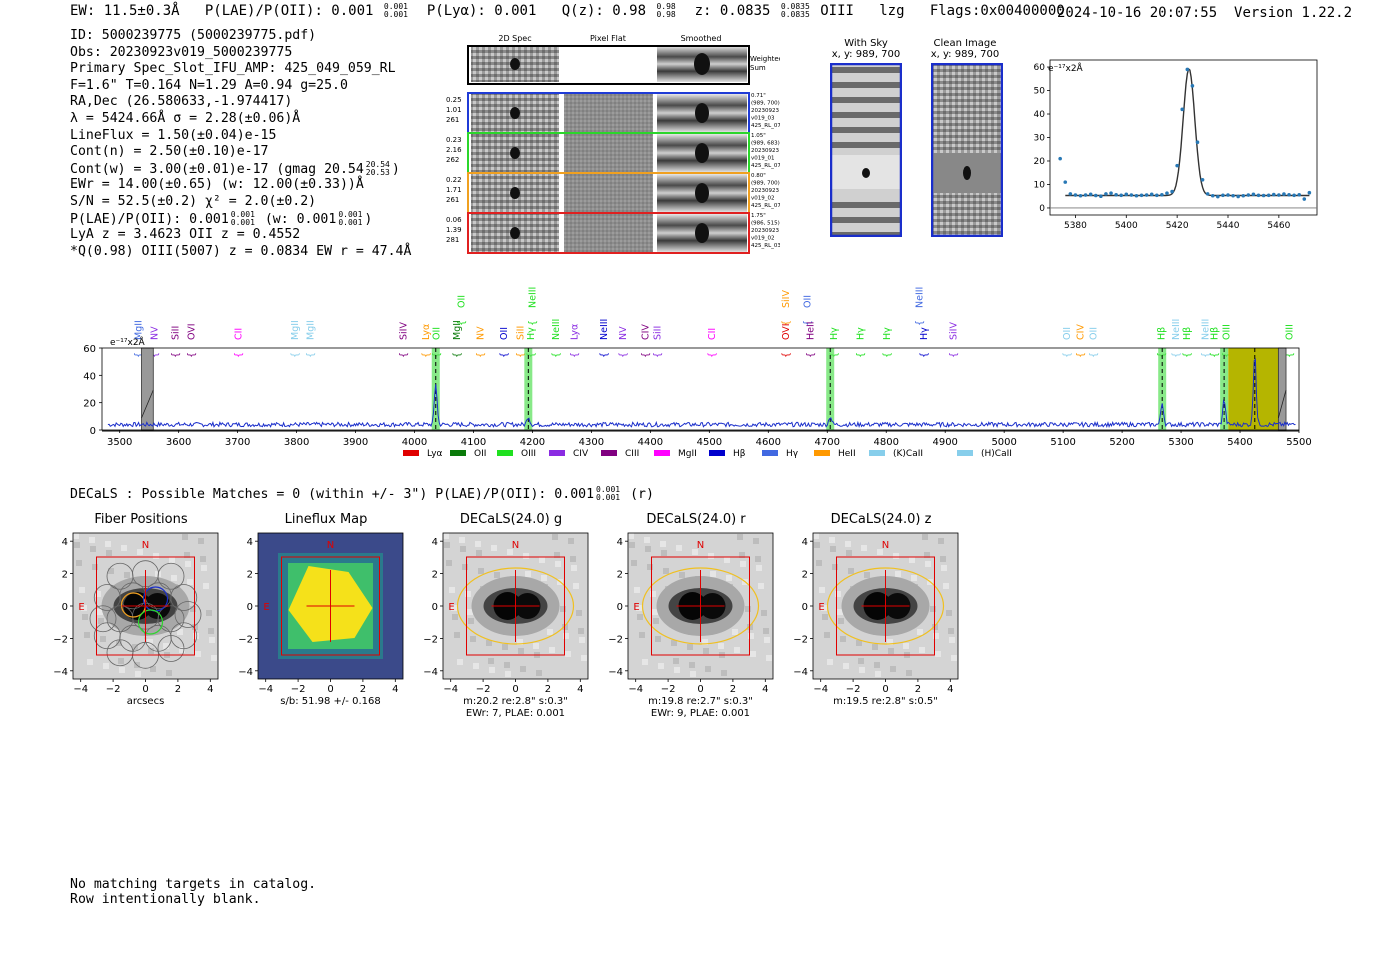 The width and height of the screenshot is (1400, 953). Describe the element at coordinates (450, 689) in the screenshot. I see `decals-x-tick: −4` at that location.